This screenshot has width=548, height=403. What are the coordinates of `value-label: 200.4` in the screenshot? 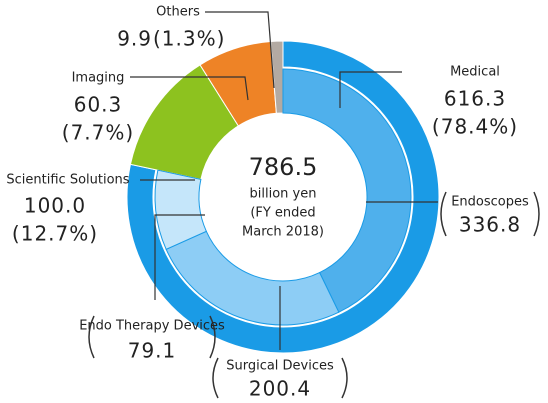 It's located at (280, 389).